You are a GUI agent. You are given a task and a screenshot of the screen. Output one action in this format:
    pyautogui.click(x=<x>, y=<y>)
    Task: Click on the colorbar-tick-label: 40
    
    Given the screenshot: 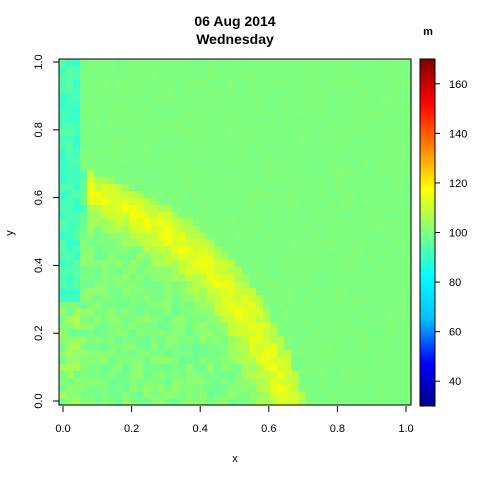 What is the action you would take?
    pyautogui.click(x=455, y=382)
    